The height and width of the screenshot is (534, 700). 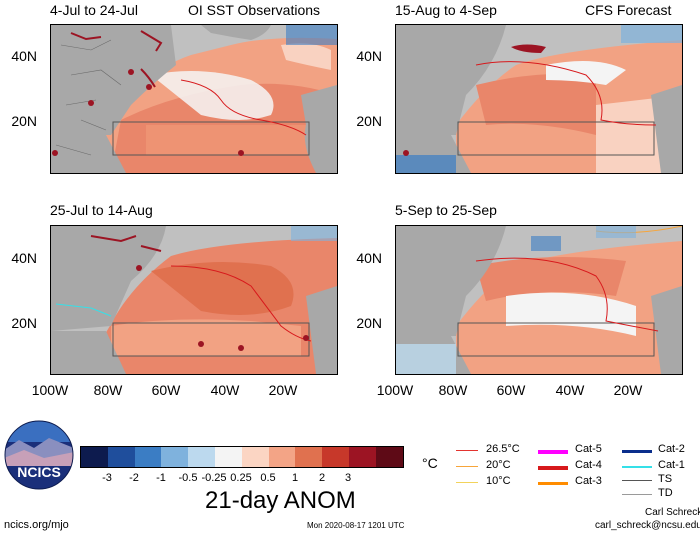 I want to click on legend-label-cat4: Cat-4, so click(x=588, y=465).